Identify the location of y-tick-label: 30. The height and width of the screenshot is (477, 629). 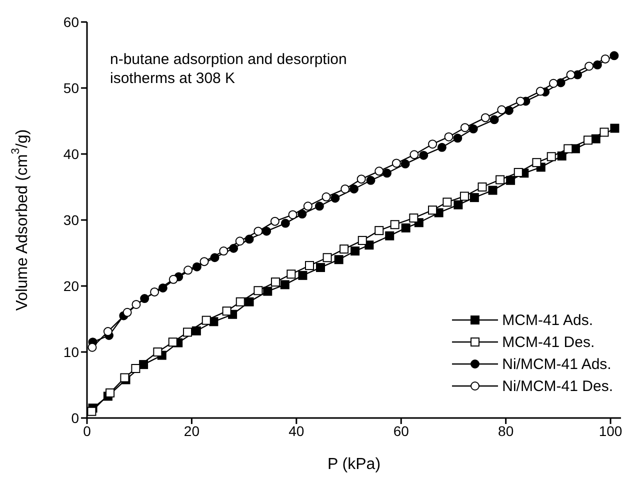
(71, 220).